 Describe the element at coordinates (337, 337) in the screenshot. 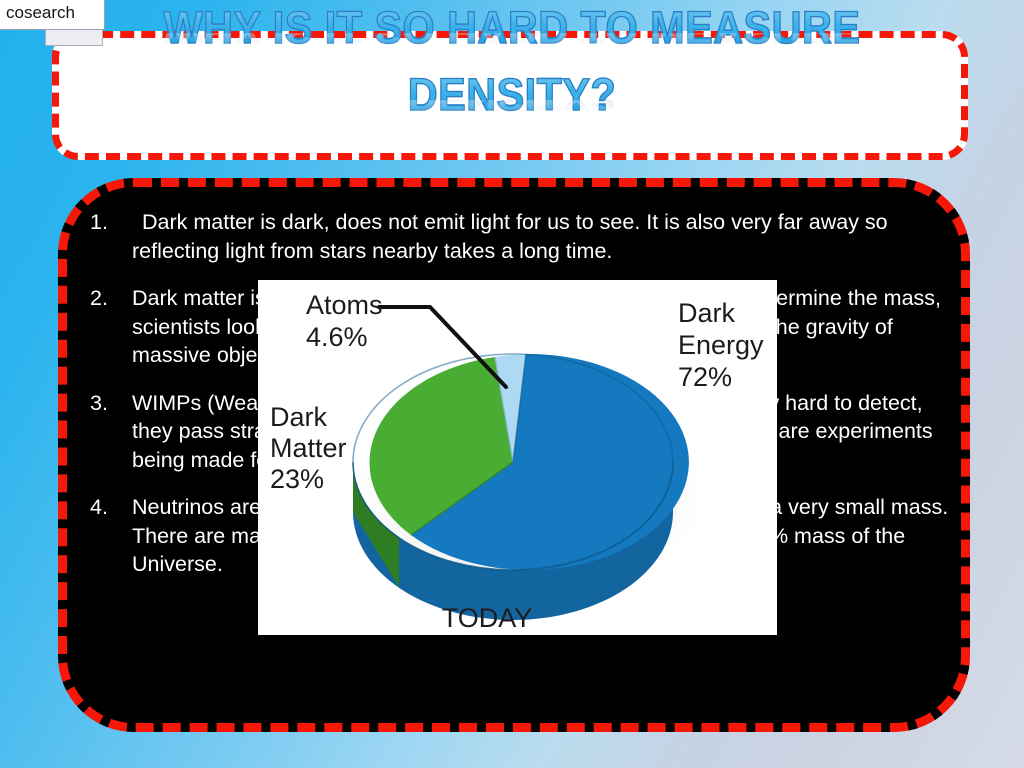

I see `pie-label-atoms-value: 4.6%` at that location.